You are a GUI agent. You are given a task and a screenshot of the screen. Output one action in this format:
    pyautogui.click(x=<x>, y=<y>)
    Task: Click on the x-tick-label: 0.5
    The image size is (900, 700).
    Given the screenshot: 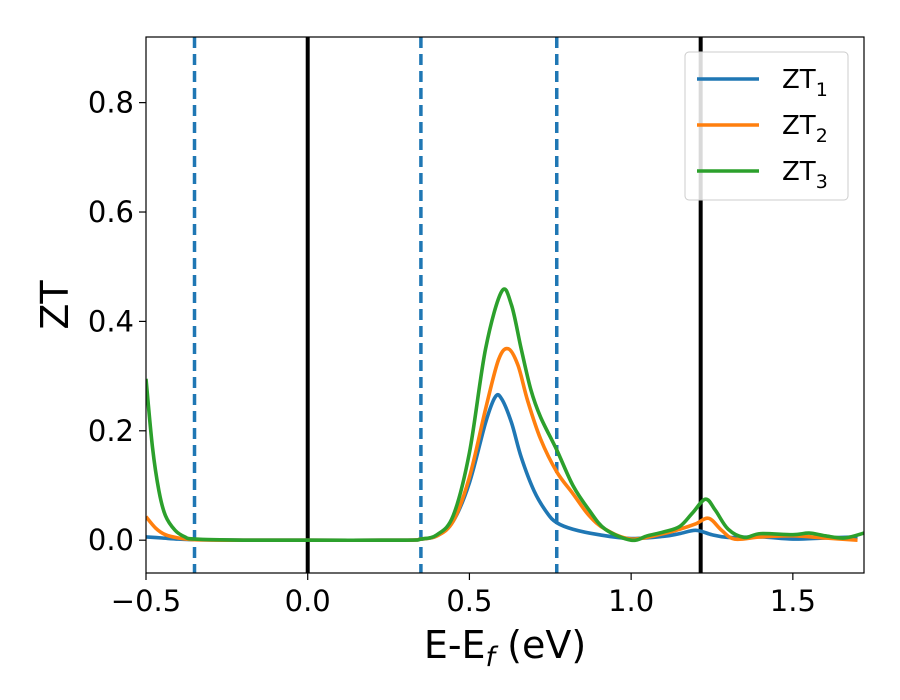 What is the action you would take?
    pyautogui.click(x=469, y=601)
    